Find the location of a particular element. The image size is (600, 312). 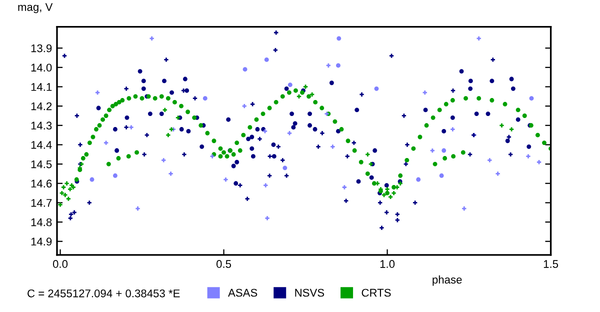

x-tick-label: 1.5 is located at coordinates (551, 264).